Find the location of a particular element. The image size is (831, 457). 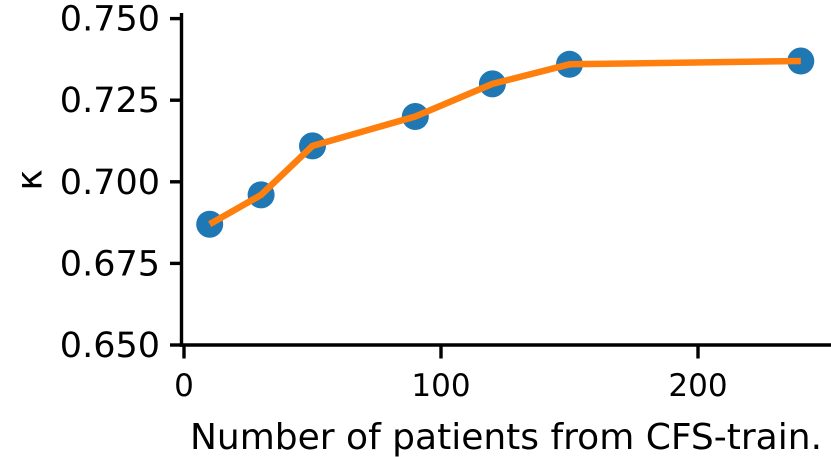

x-axis-label: Number of patients from CFS-train. is located at coordinates (506, 437).